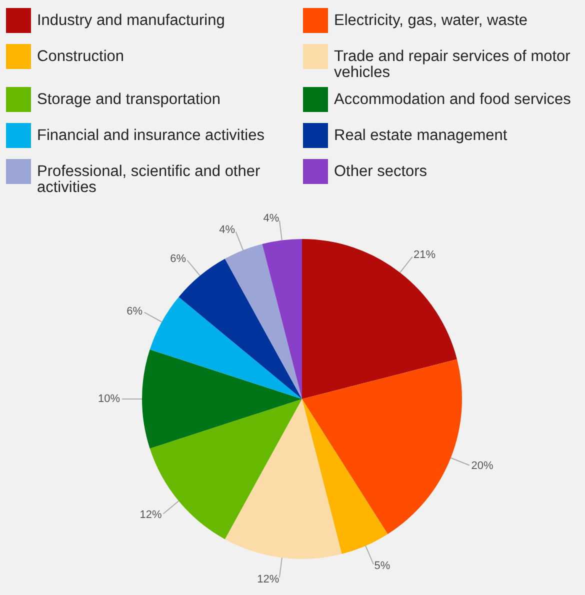  I want to click on legend-label: Accommodation and food services, so click(452, 99).